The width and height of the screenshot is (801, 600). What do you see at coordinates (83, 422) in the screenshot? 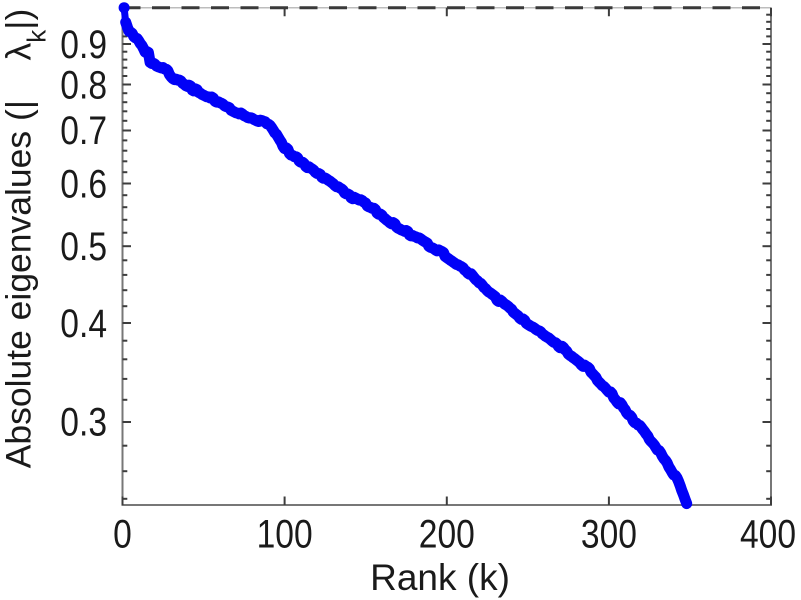
I see `svg-text: 0.3` at bounding box center [83, 422].